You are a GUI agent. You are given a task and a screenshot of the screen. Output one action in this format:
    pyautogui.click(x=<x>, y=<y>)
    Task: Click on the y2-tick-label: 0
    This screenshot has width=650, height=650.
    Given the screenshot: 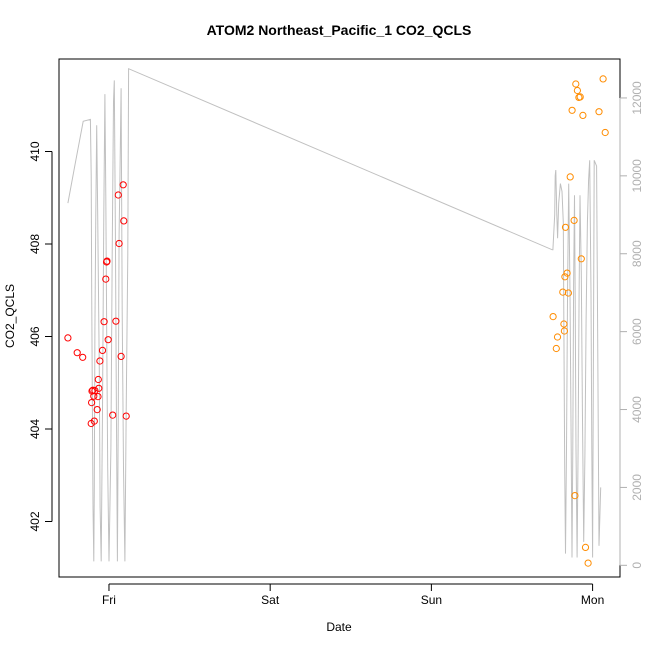 What is the action you would take?
    pyautogui.click(x=637, y=565)
    